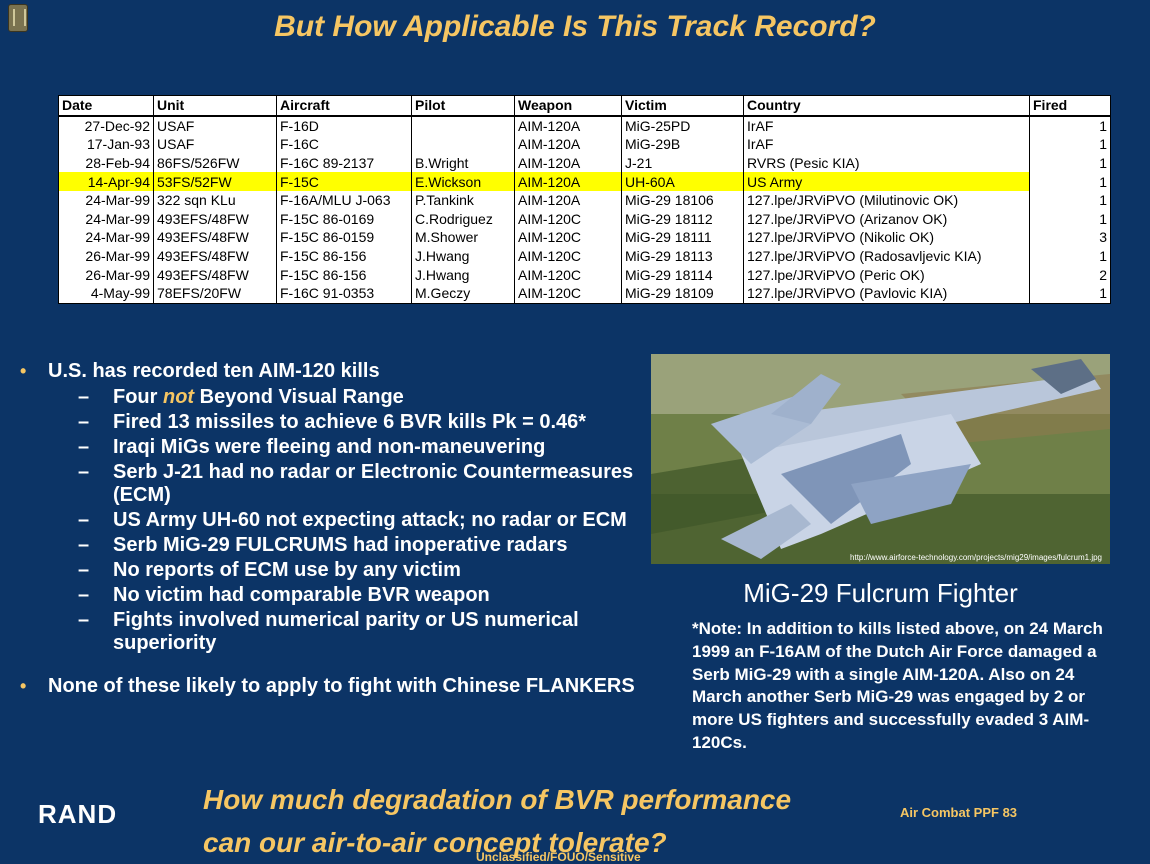  Describe the element at coordinates (886, 181) in the screenshot. I see `table-cell: US Army` at that location.